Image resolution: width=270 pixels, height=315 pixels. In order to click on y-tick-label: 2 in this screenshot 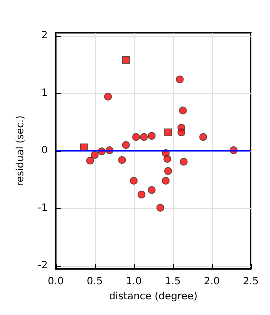, I will do `click(45, 36)`.